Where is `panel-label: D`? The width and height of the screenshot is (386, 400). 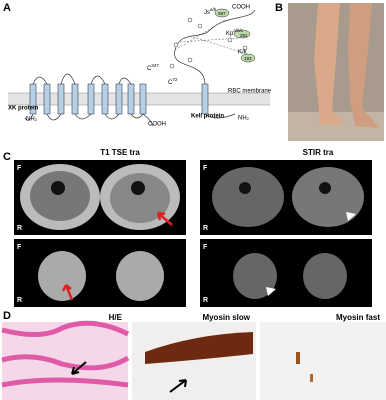
panel-label: D is located at coordinates (7, 316).